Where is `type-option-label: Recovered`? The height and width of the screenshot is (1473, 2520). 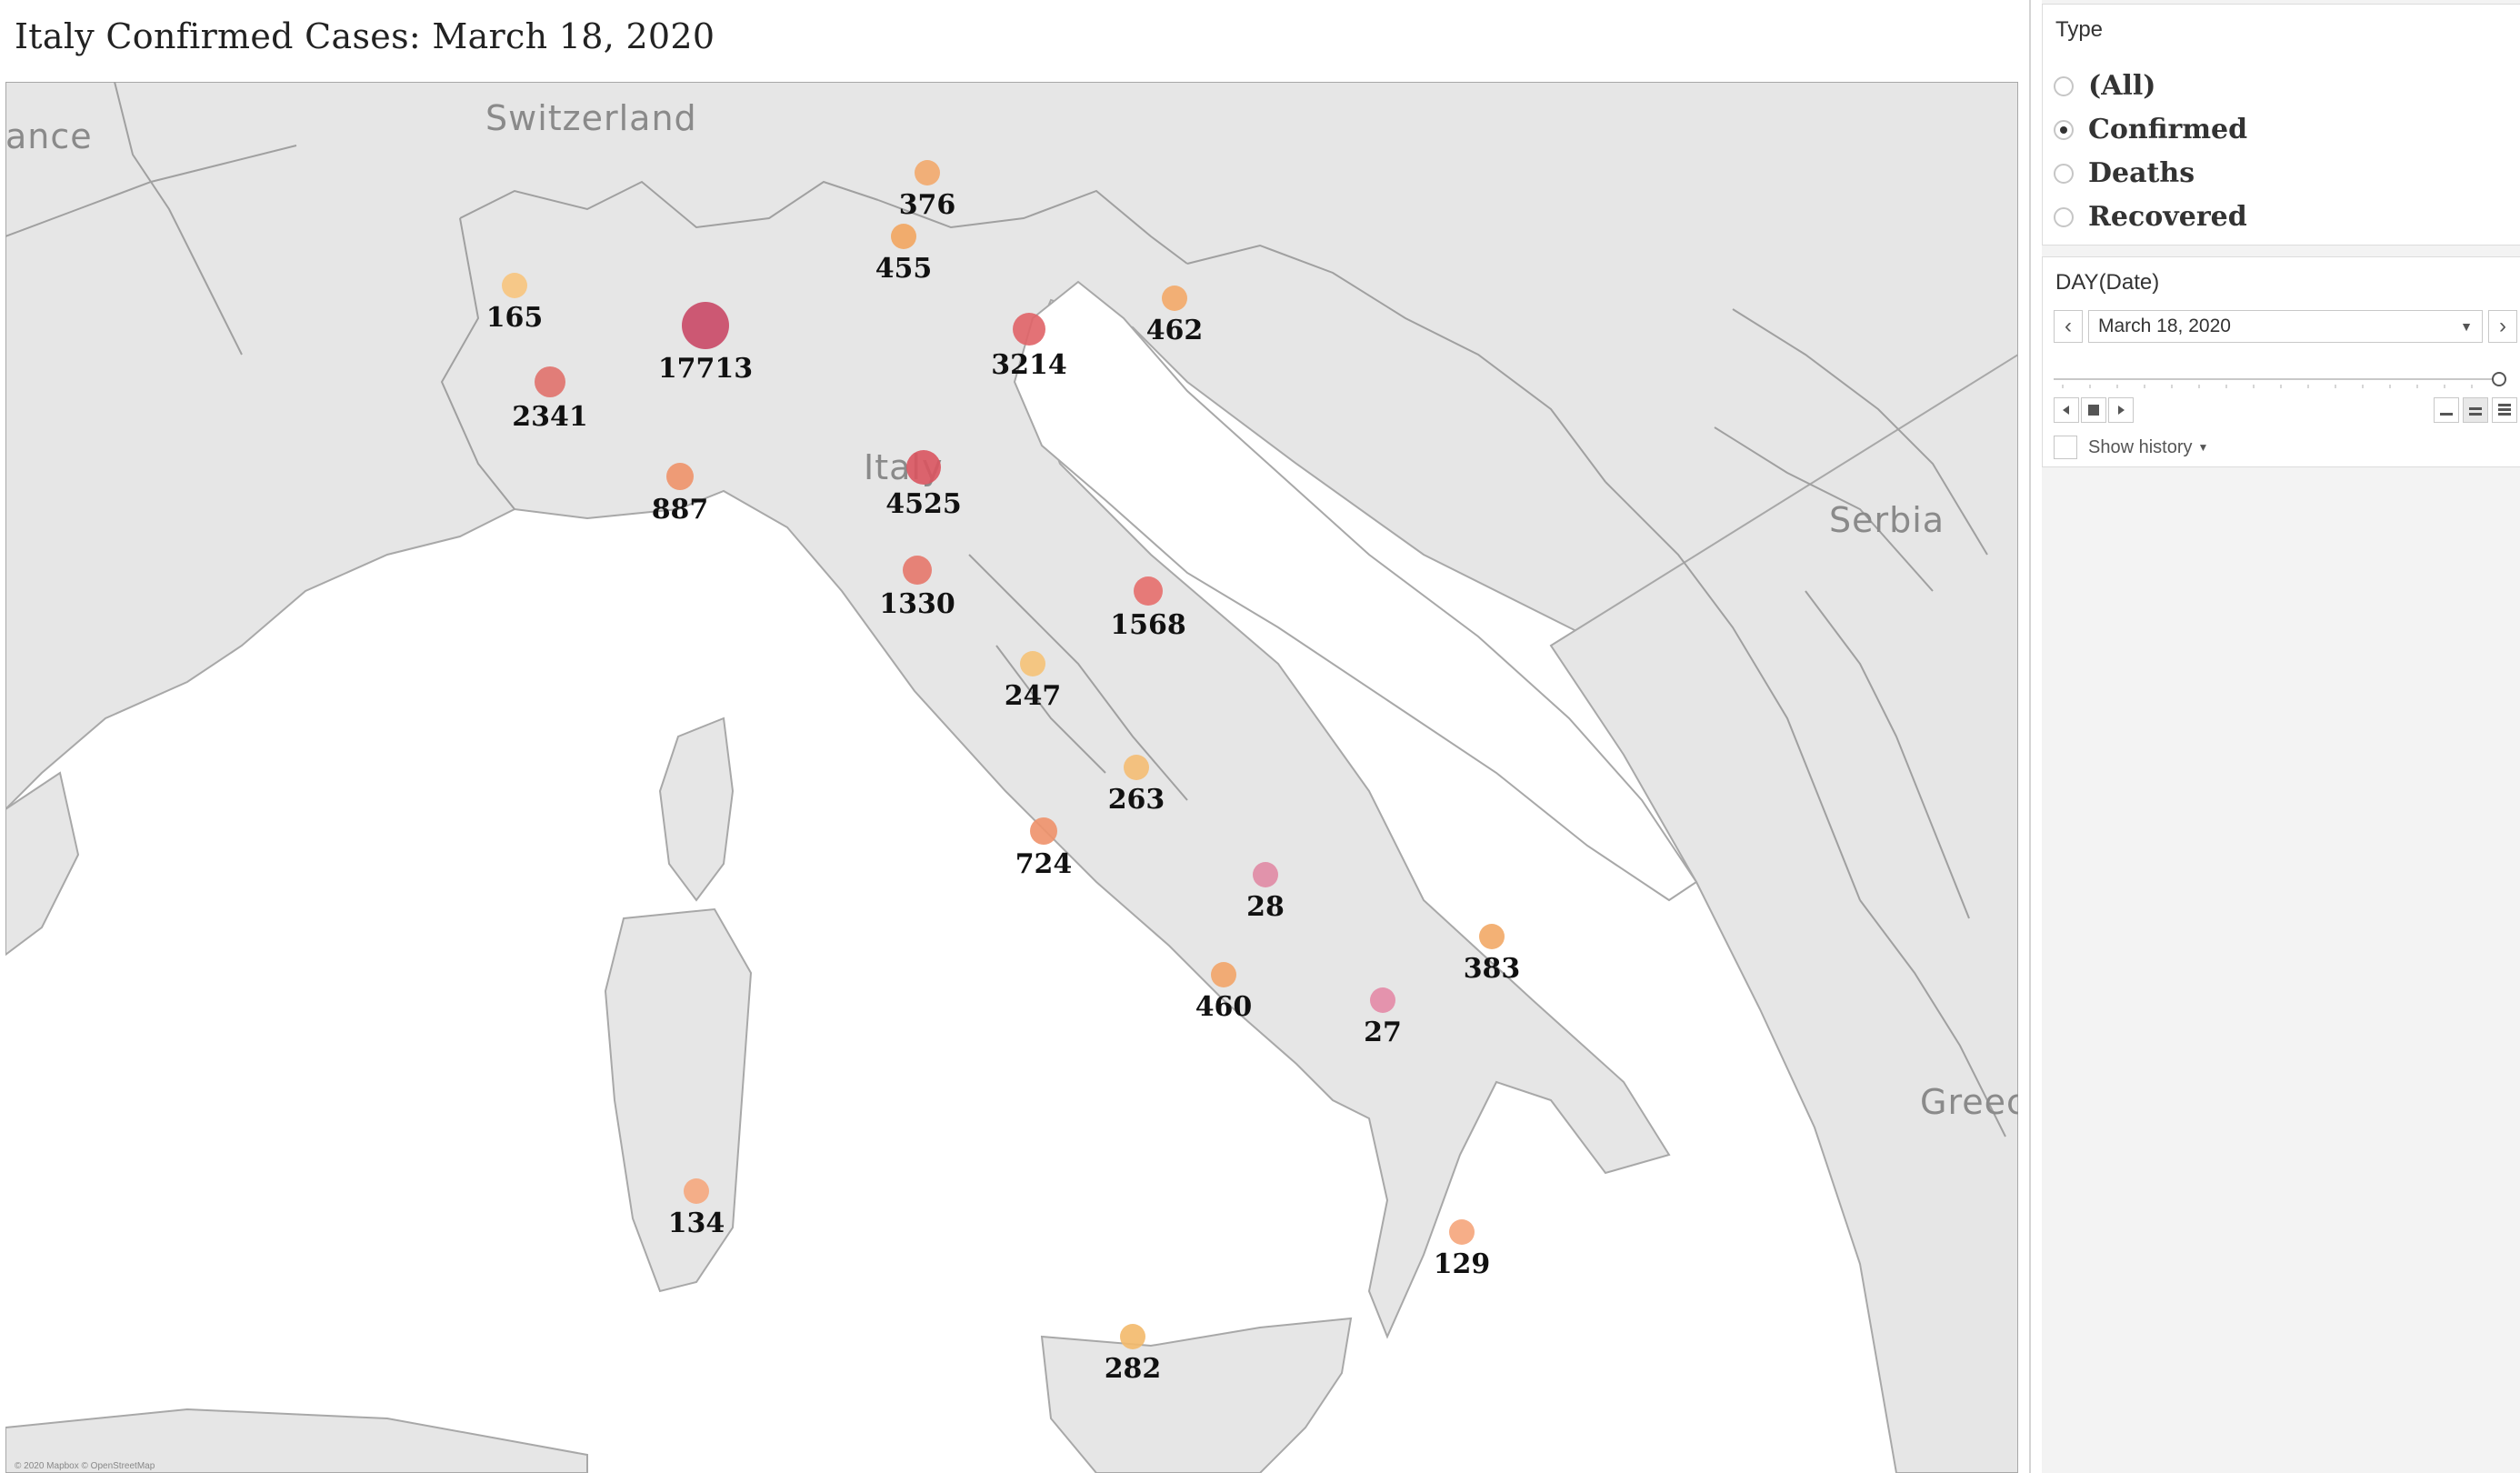
type-option-label: Recovered is located at coordinates (2167, 217).